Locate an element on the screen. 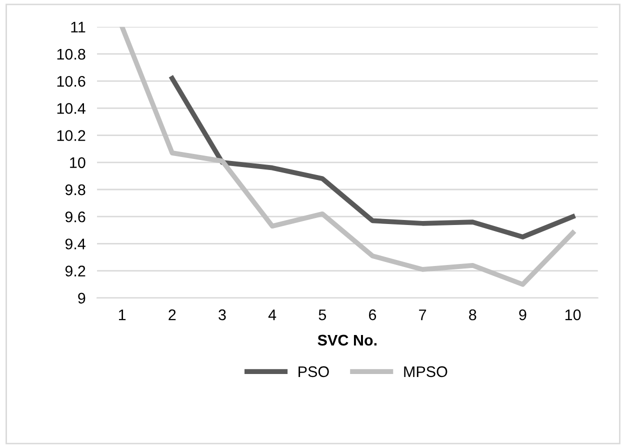  y-tick-label: 9.8 is located at coordinates (75, 190).